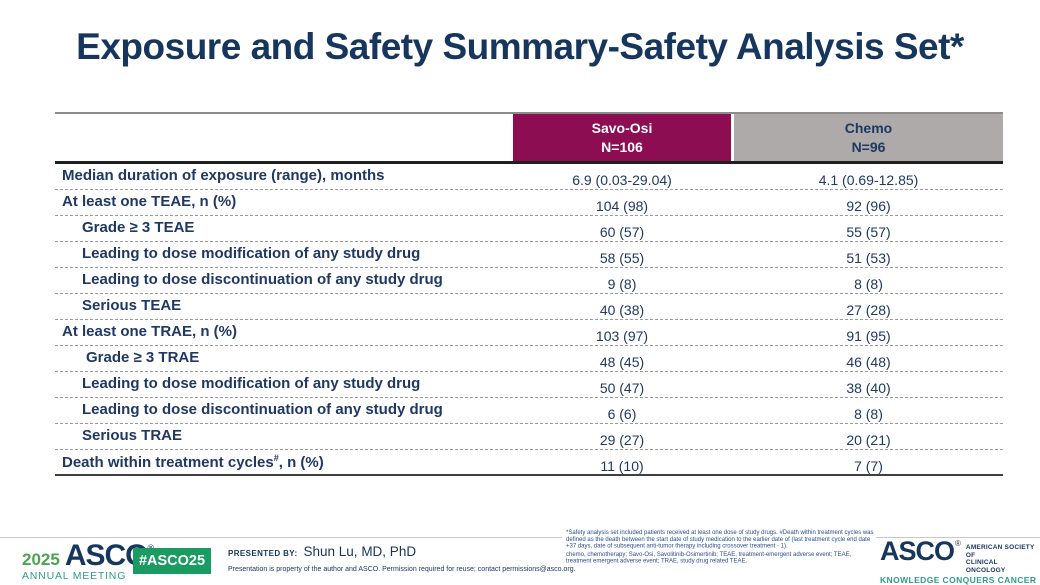  What do you see at coordinates (622, 284) in the screenshot?
I see `savo-osi-value: 9 (8)` at bounding box center [622, 284].